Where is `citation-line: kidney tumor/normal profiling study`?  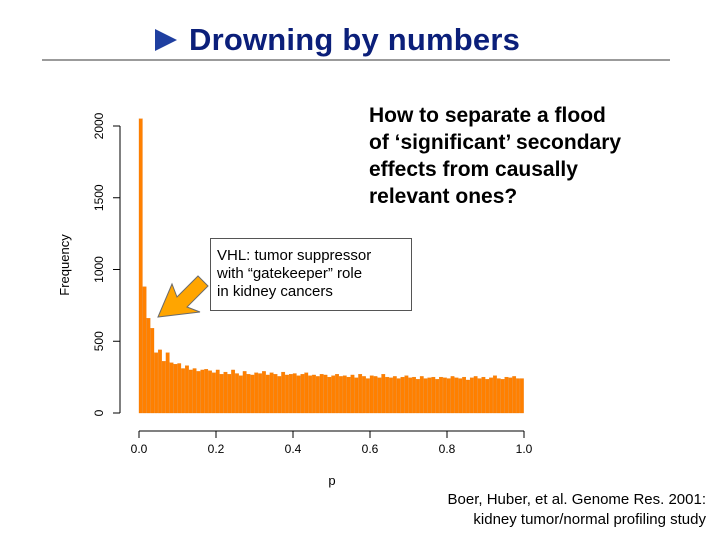
citation-line: kidney tumor/normal profiling study is located at coordinates (589, 519).